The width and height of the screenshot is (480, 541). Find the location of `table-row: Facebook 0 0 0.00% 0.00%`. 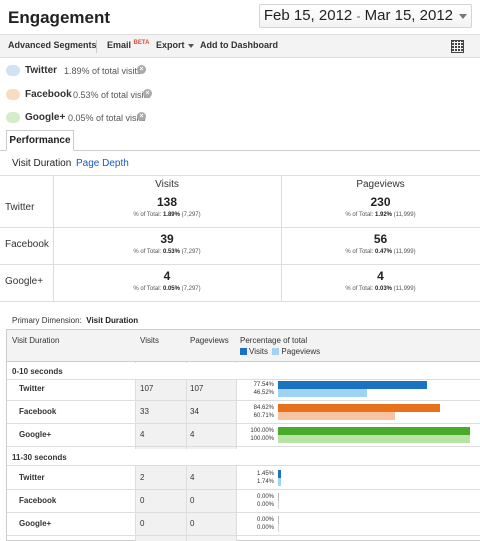

table-row: Facebook 0 0 0.00% 0.00% is located at coordinates (243, 501).